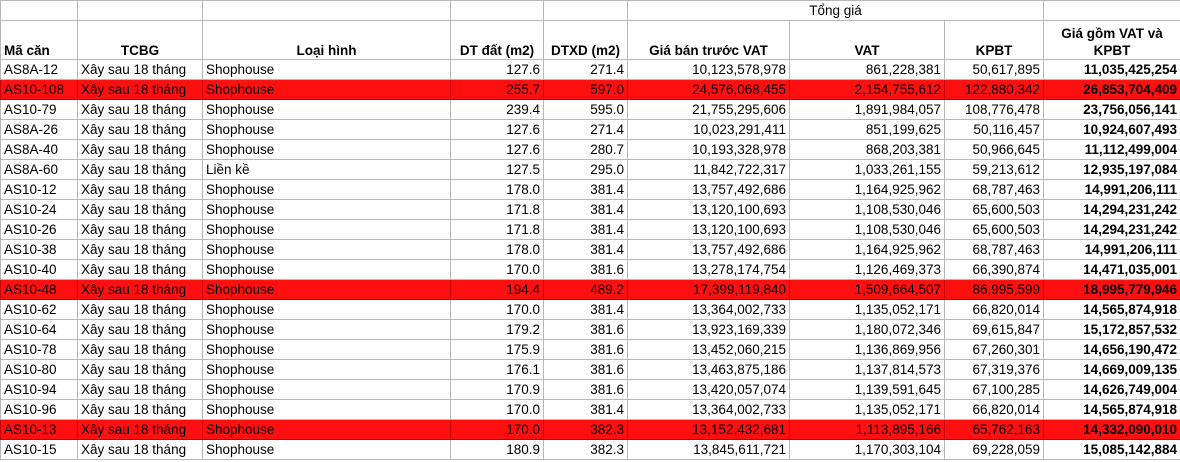 The width and height of the screenshot is (1180, 462). Describe the element at coordinates (585, 69) in the screenshot. I see `cell-dtxd: 271.4` at that location.